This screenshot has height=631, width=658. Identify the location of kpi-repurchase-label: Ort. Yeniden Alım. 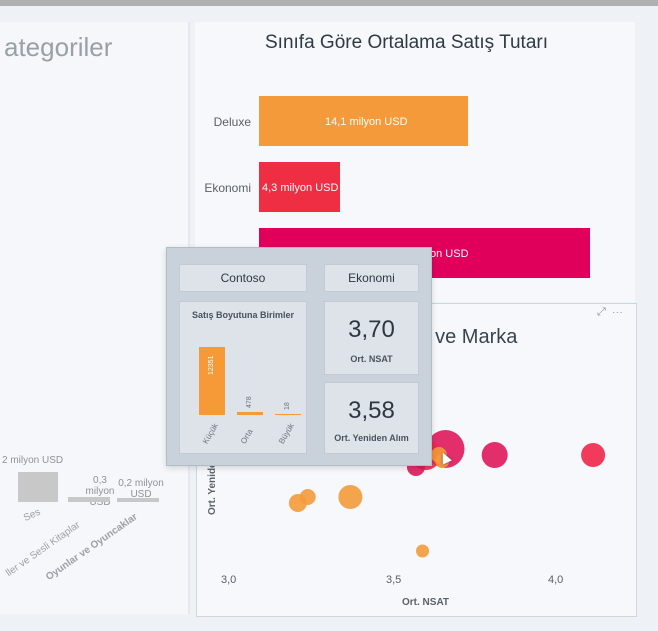
(371, 438).